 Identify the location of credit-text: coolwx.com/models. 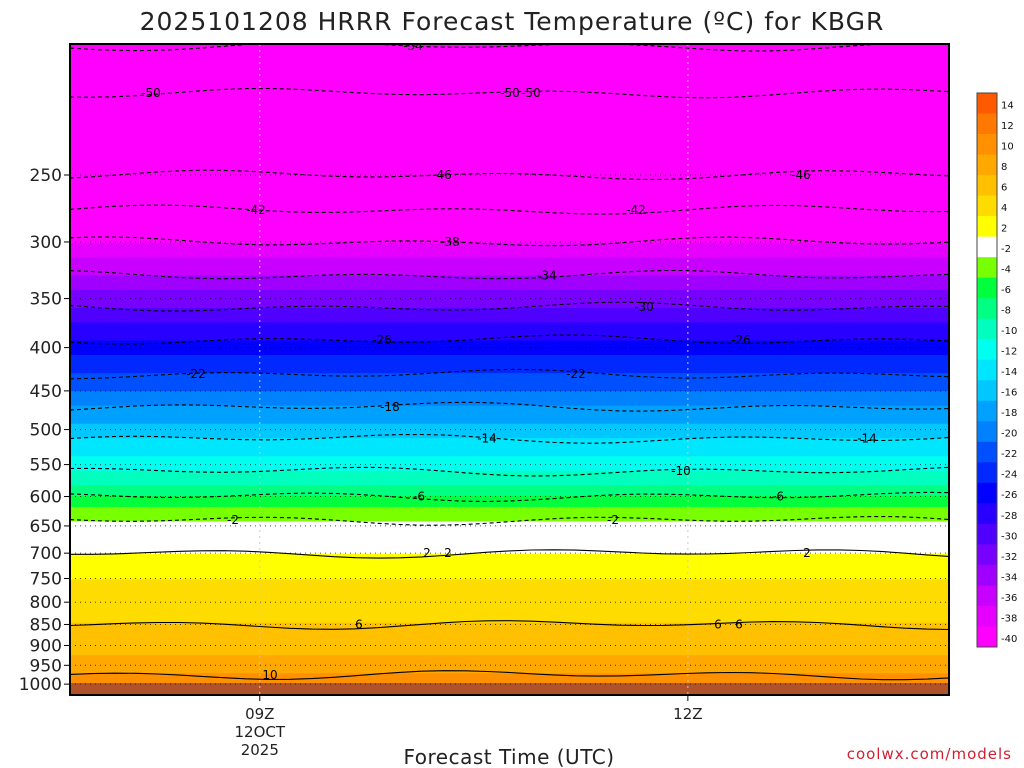
(929, 754).